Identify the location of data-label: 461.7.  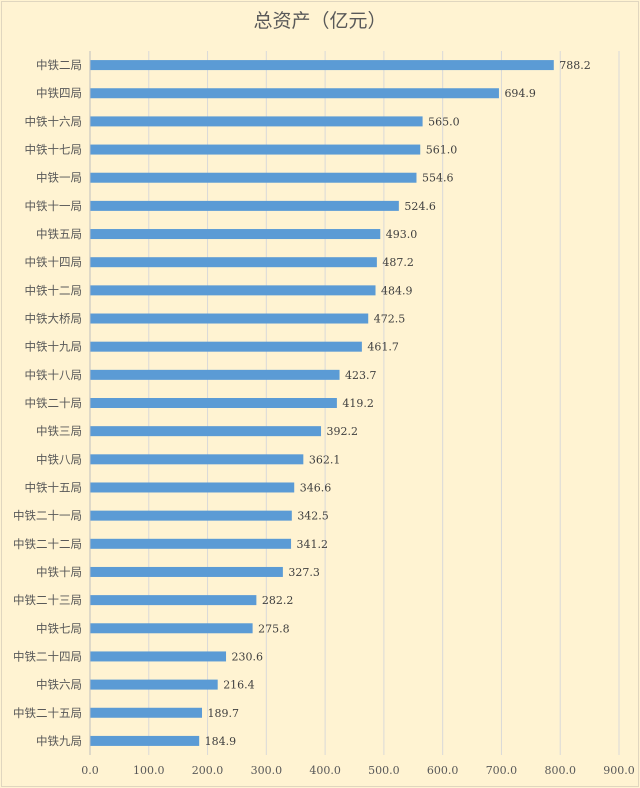
(383, 347).